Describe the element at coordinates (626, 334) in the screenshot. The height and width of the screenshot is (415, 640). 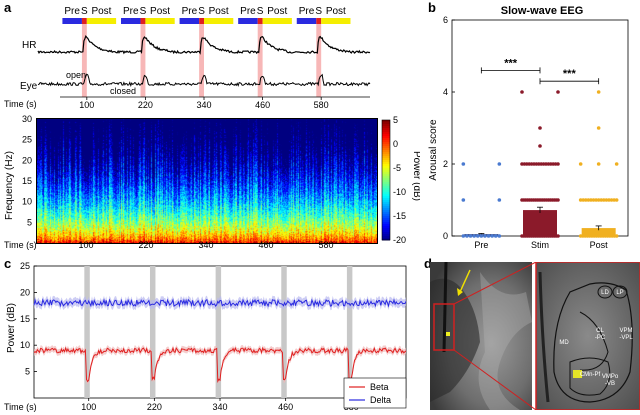
I see `region-label: VPM -VPL` at that location.